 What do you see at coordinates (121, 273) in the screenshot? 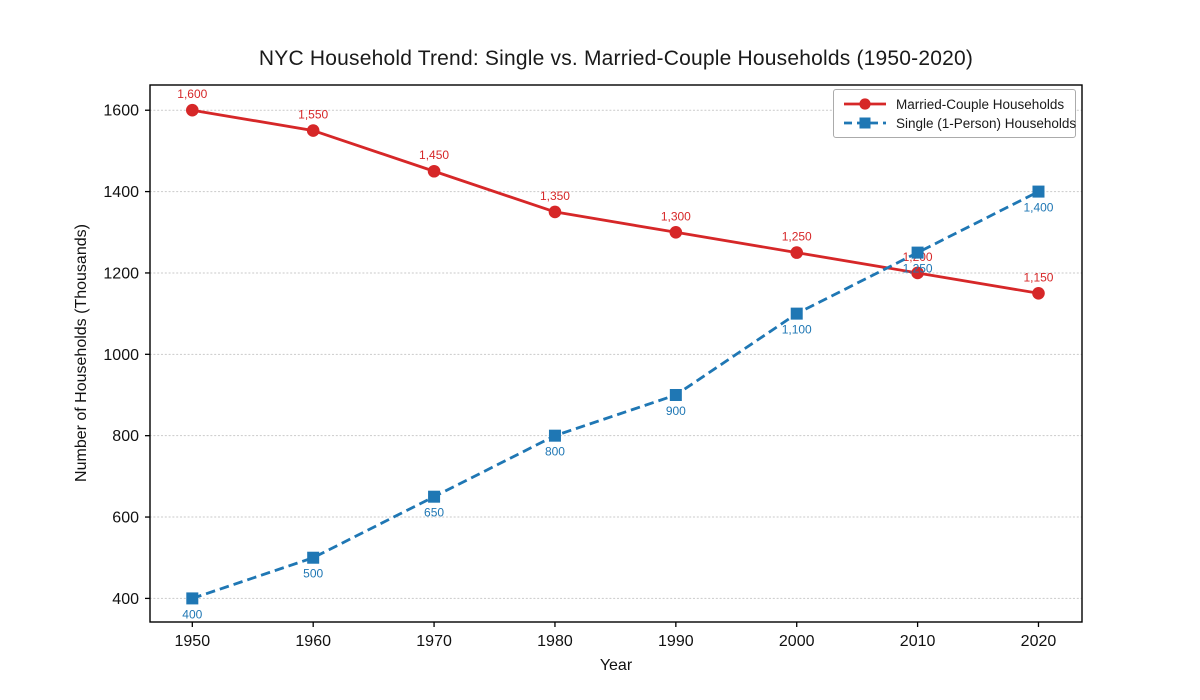
I see `y-tick-label: 1200` at bounding box center [121, 273].